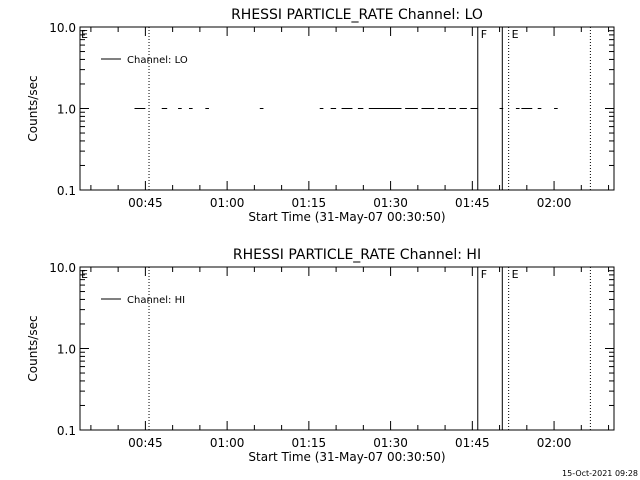  I want to click on chart-title: RHESSI PARTICLE_RATE Channel: LO, so click(357, 15).